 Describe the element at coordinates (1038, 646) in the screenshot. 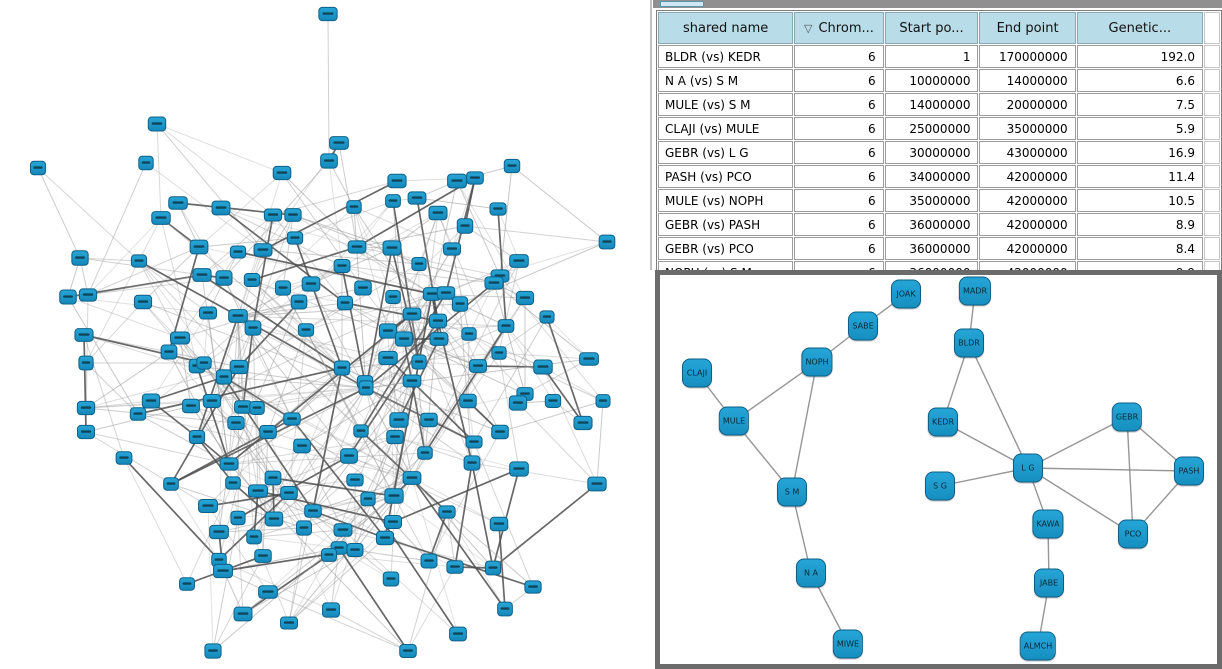

I see `node-almch: ALMCH` at that location.